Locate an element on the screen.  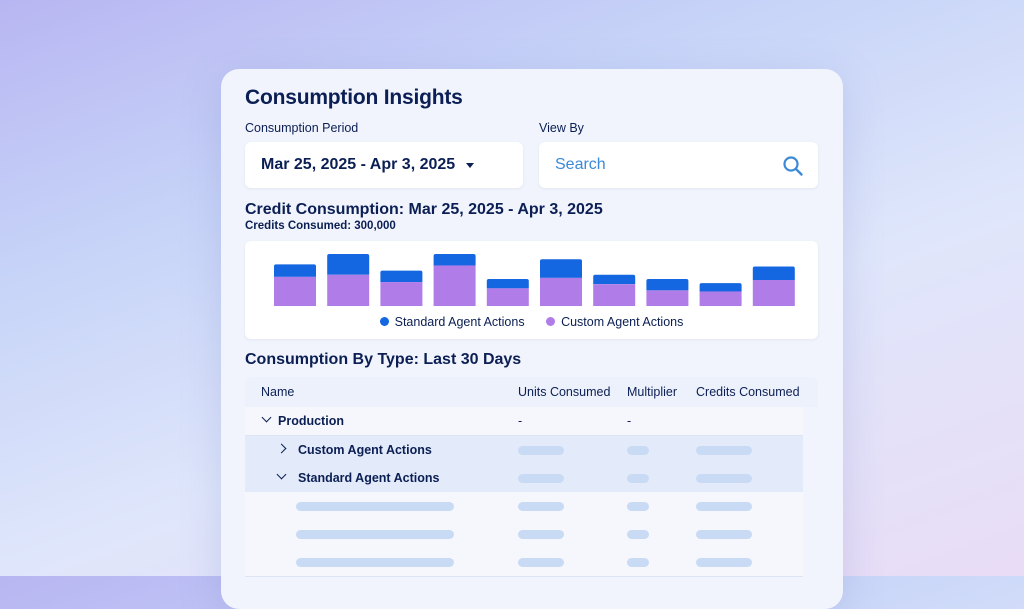
legend-standard: Standard Agent Actions is located at coordinates (452, 322).